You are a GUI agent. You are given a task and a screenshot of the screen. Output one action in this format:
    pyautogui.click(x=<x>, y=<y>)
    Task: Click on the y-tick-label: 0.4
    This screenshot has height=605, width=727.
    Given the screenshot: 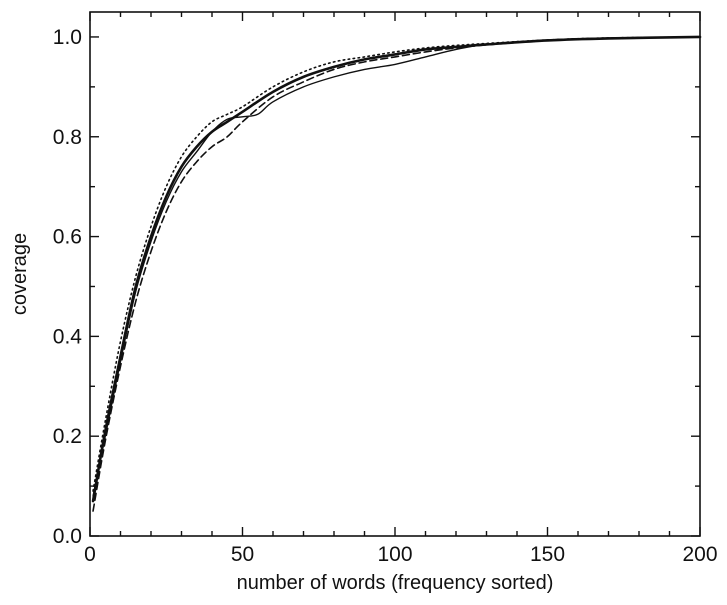 What is the action you would take?
    pyautogui.click(x=68, y=336)
    